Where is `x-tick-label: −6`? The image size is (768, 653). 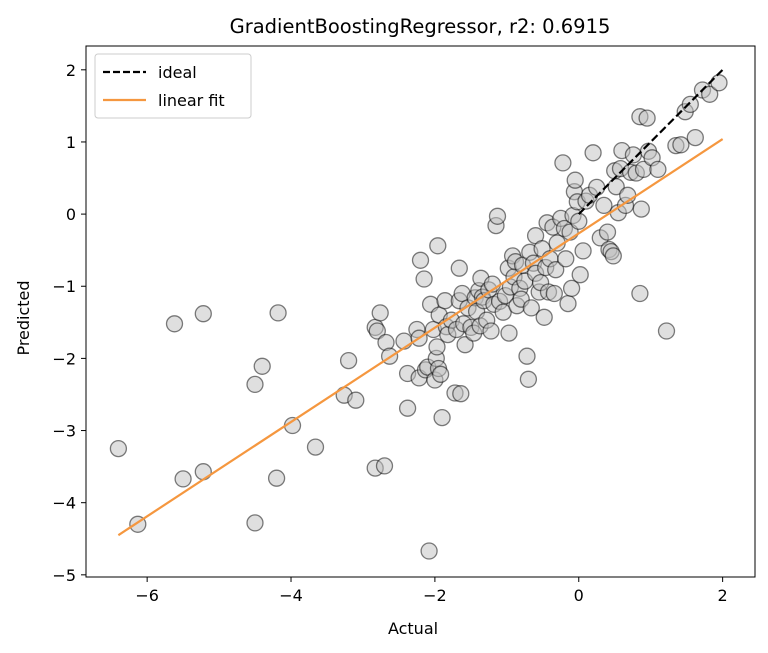
x-tick-label: −6 is located at coordinates (147, 595).